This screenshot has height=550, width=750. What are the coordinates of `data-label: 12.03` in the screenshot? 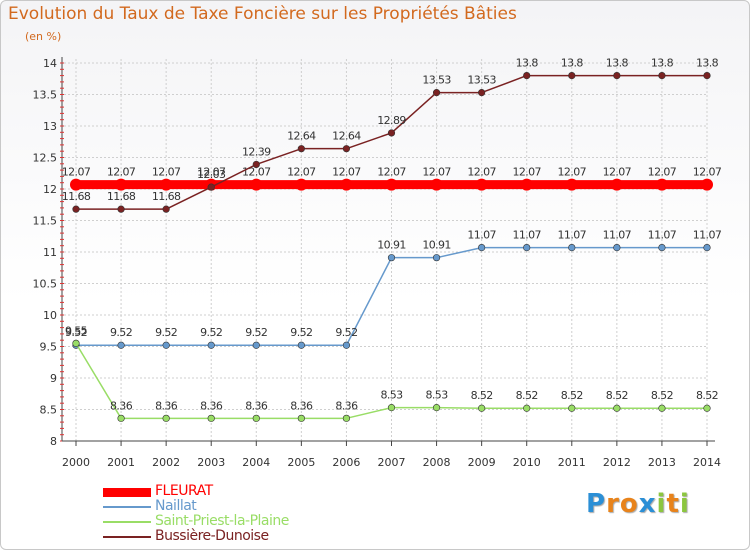 It's located at (211, 174).